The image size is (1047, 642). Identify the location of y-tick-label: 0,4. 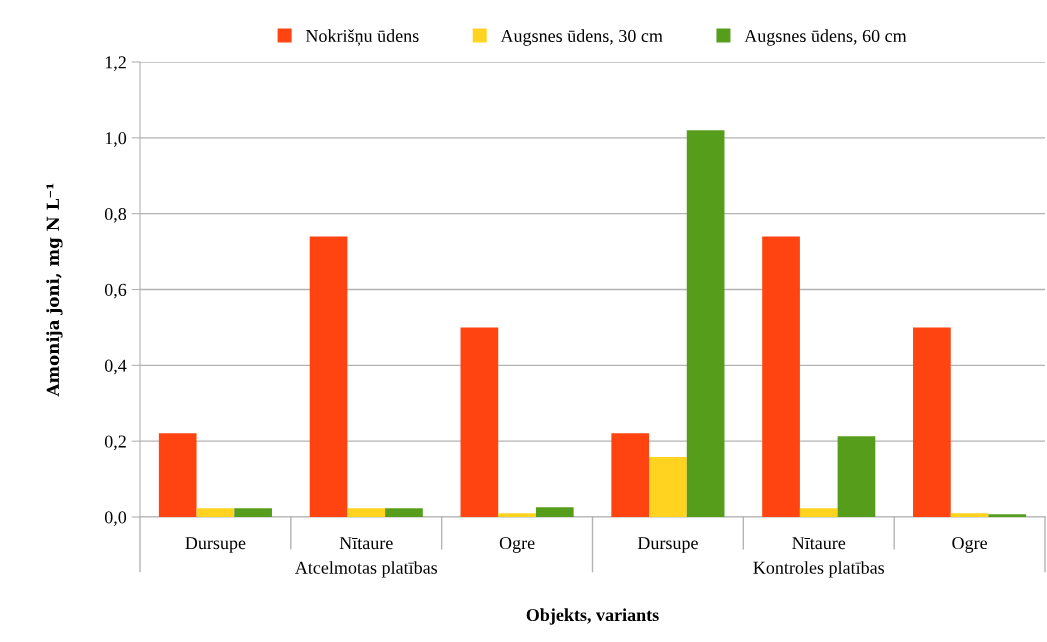
(115, 367).